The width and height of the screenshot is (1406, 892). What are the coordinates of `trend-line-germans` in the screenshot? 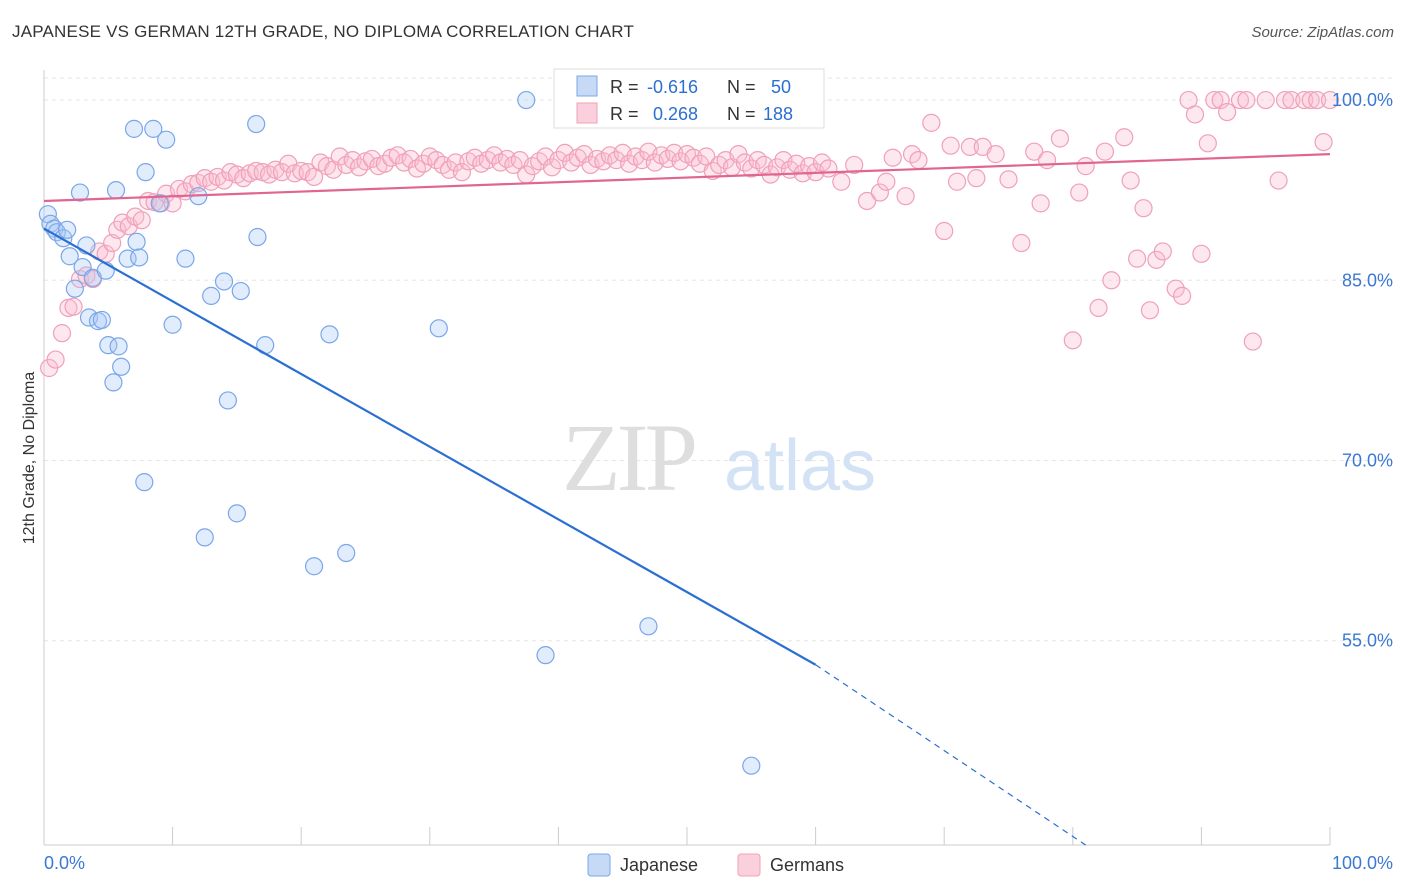 It's located at (687, 178).